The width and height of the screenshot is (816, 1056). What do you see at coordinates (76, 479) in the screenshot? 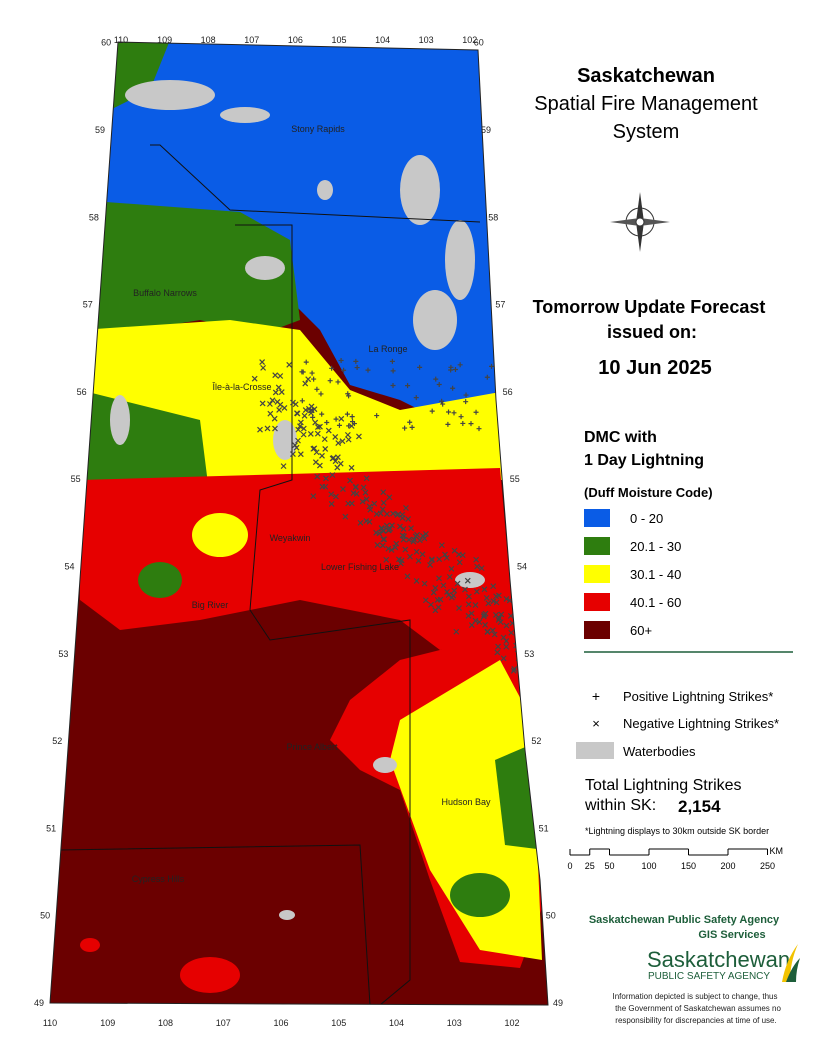
I see `latitude-label: 55` at bounding box center [76, 479].